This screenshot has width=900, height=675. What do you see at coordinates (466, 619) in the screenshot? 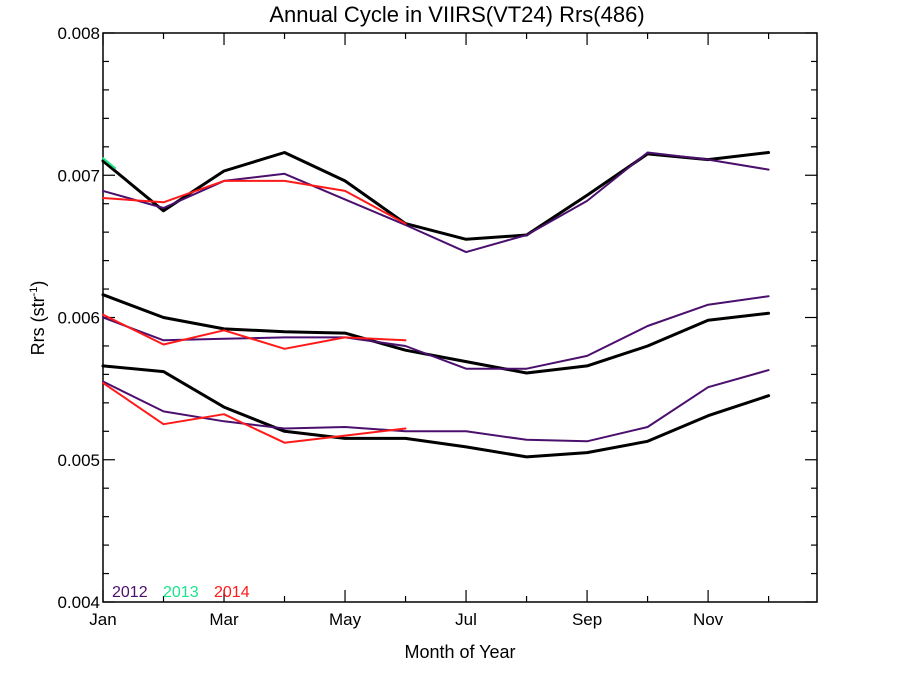
I see `x-tick-label: Jul` at bounding box center [466, 619].